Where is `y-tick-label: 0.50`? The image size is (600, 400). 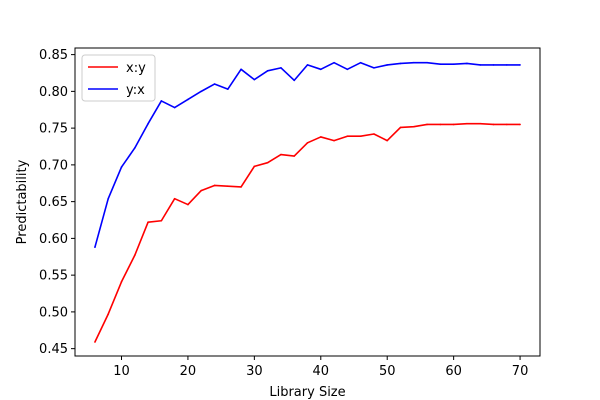 y-tick-label: 0.50 is located at coordinates (53, 312).